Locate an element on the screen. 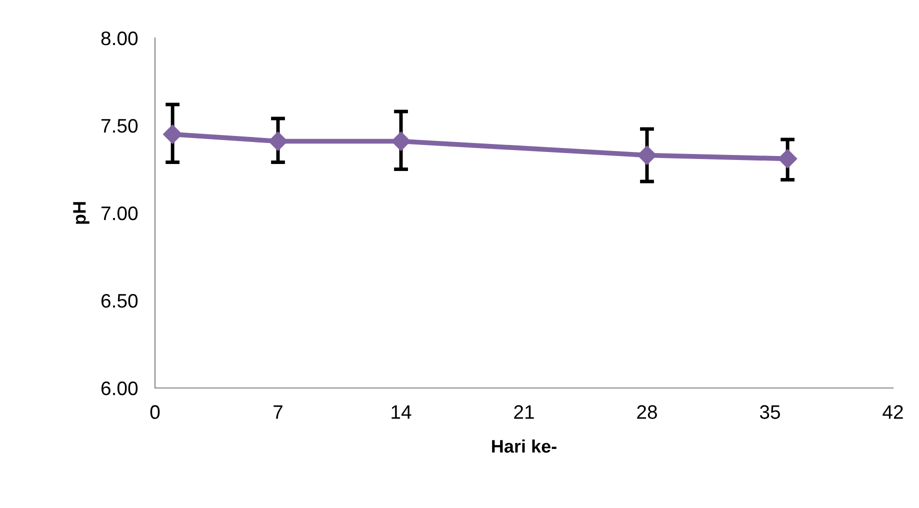 This screenshot has height=508, width=919. y-axis-title: pH is located at coordinates (81, 213).